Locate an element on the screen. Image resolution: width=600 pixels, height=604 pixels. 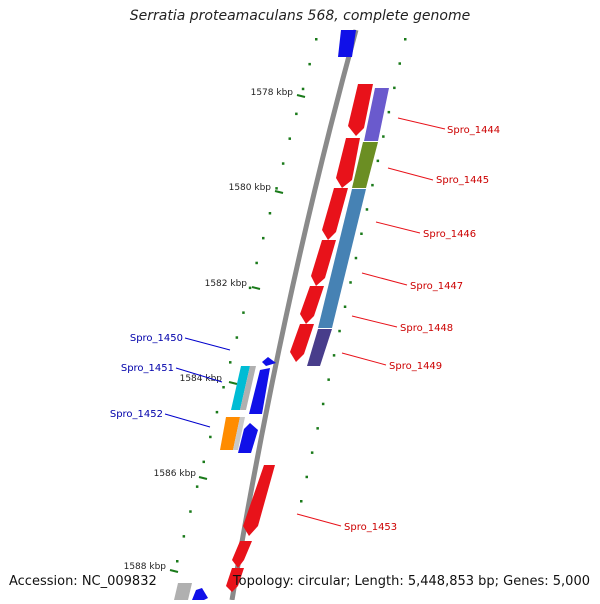
kbp-label-1578: 1578 kbp is located at coordinates (272, 93).